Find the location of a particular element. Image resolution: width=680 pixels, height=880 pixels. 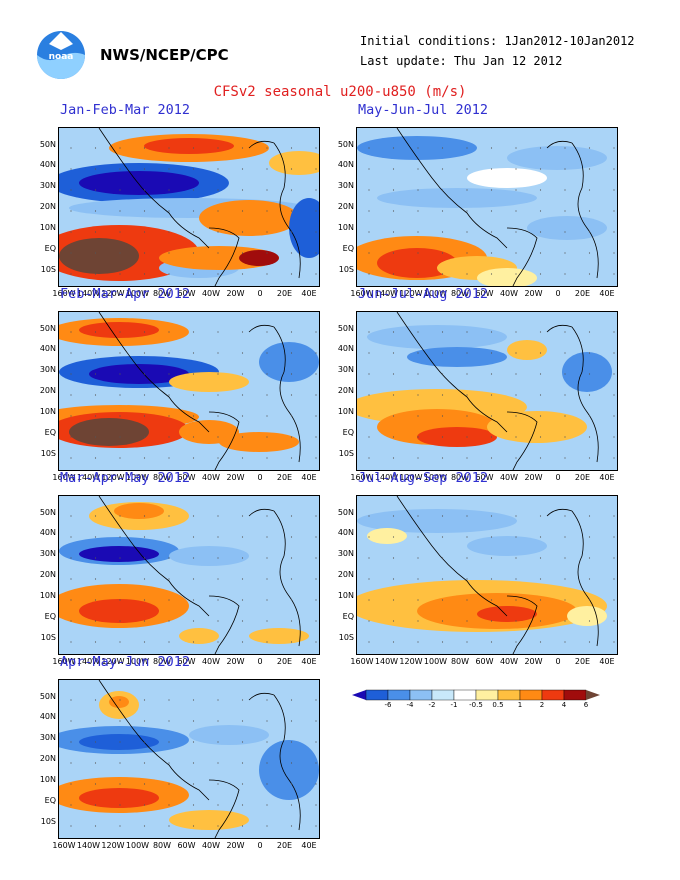

panel-title: May-Jun-Jul 2012 is located at coordinates (423, 110).